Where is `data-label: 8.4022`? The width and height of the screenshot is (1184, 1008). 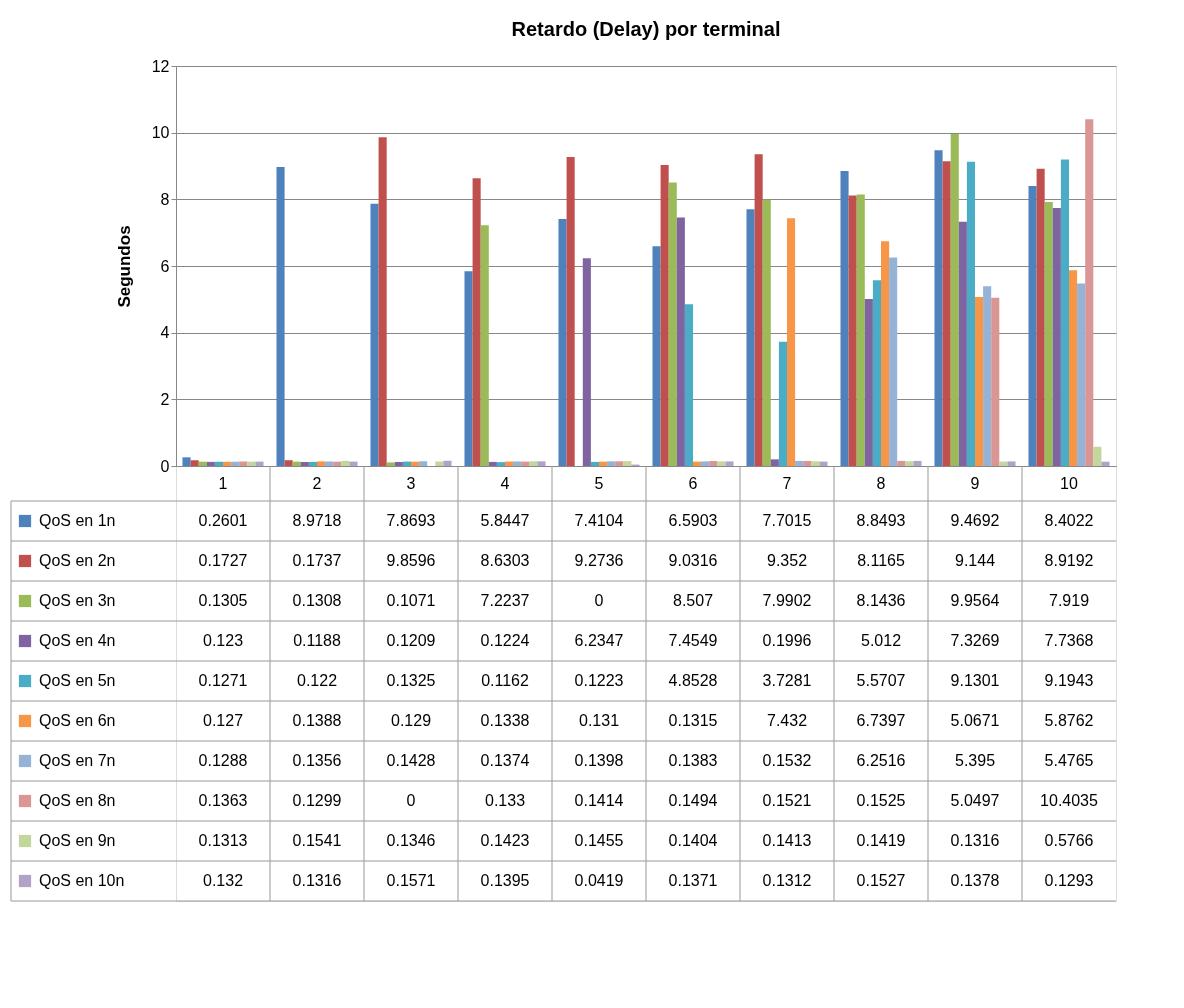
data-label: 8.4022 is located at coordinates (1069, 520).